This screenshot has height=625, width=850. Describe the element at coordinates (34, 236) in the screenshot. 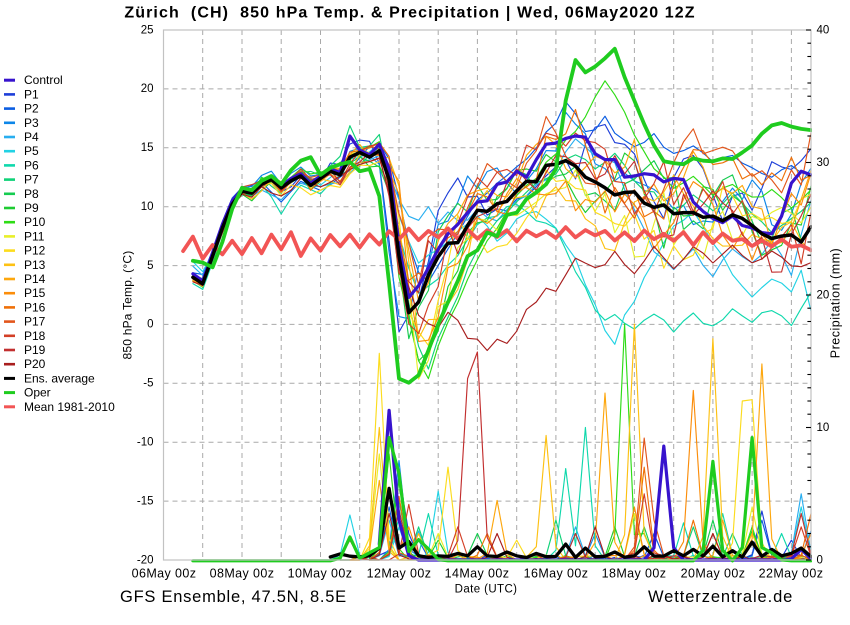

I see `svg-text: P11` at that location.